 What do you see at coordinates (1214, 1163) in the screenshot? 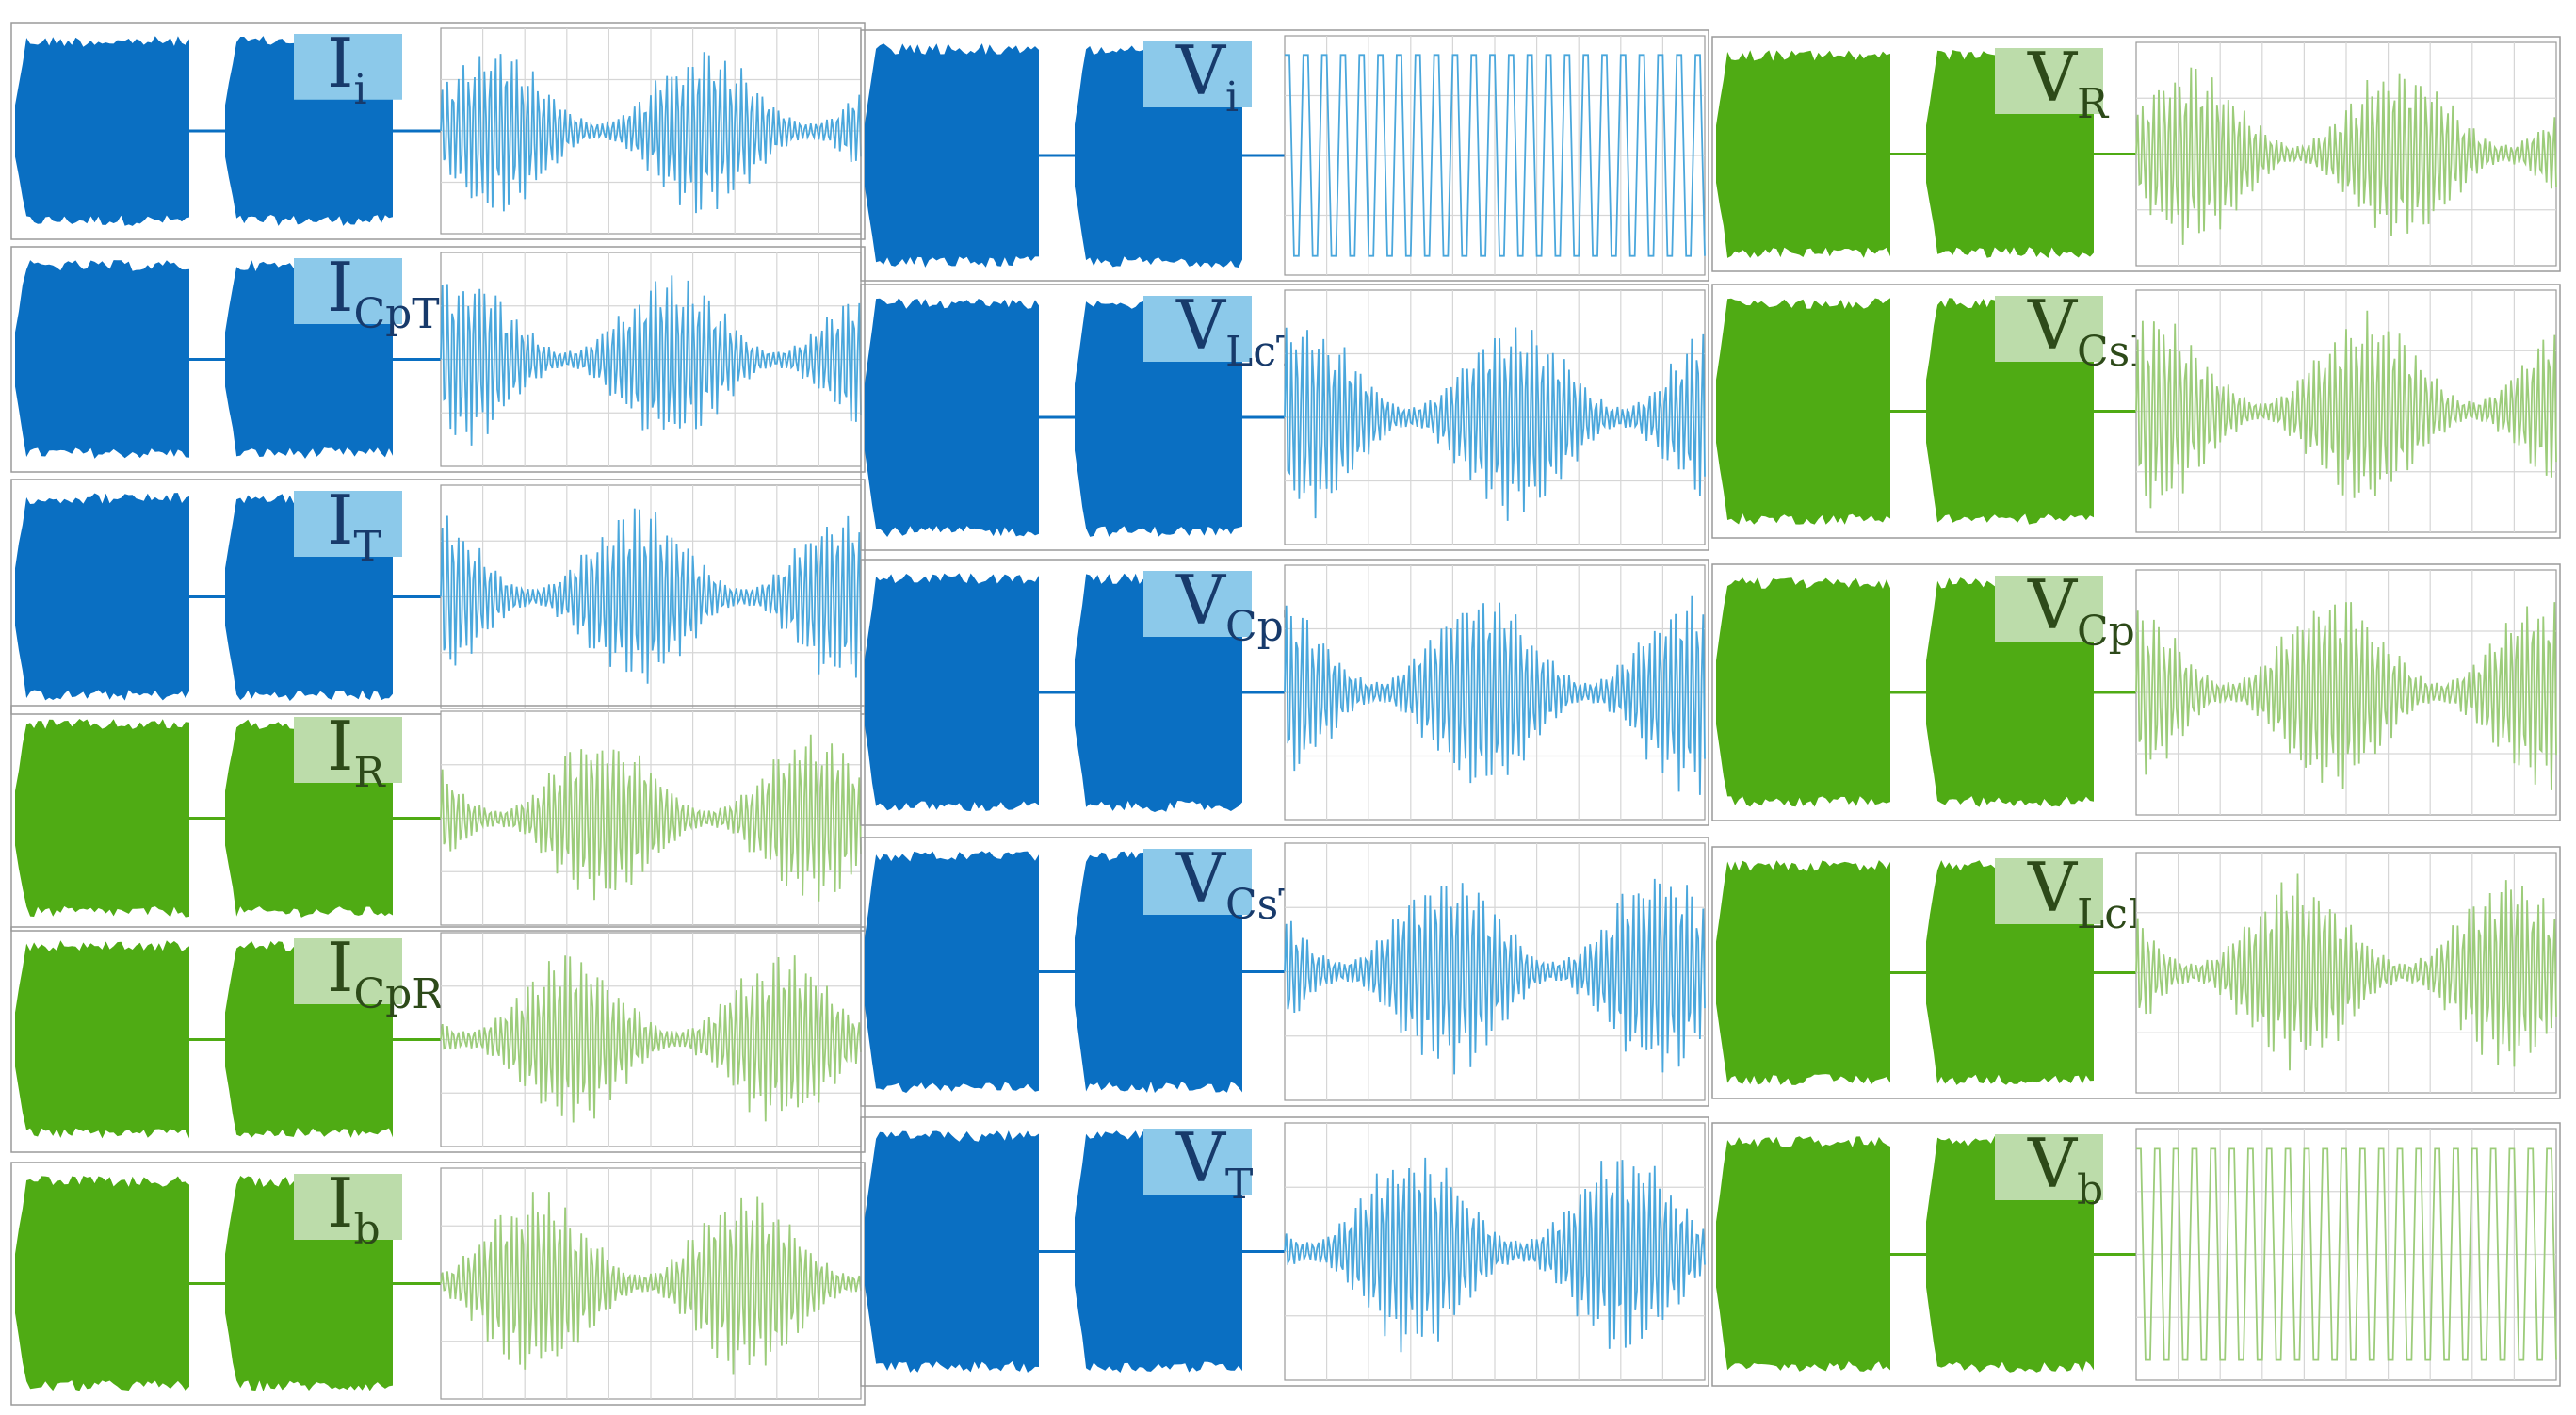
I see `signal-label: VT` at bounding box center [1214, 1163].